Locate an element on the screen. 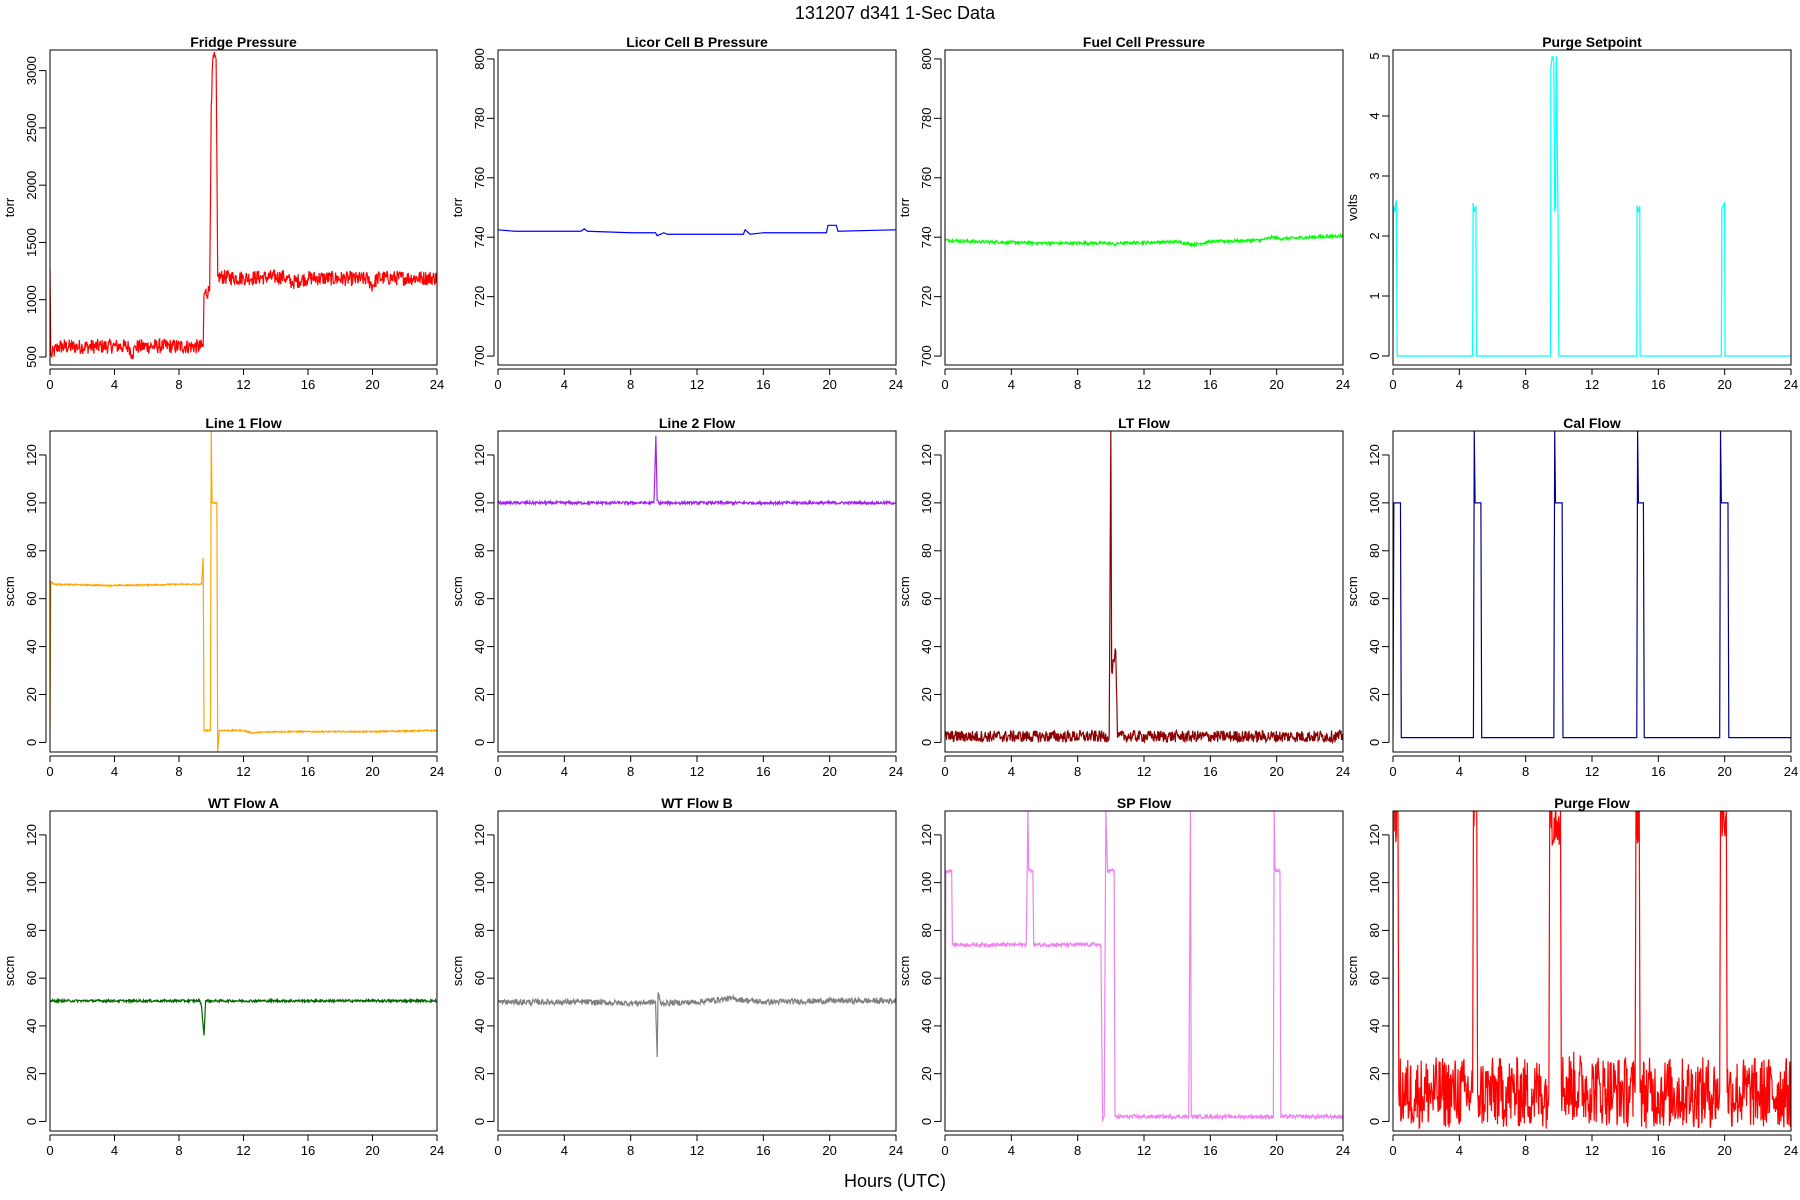  panel-title: Fuel Cell Pressure is located at coordinates (1144, 42).